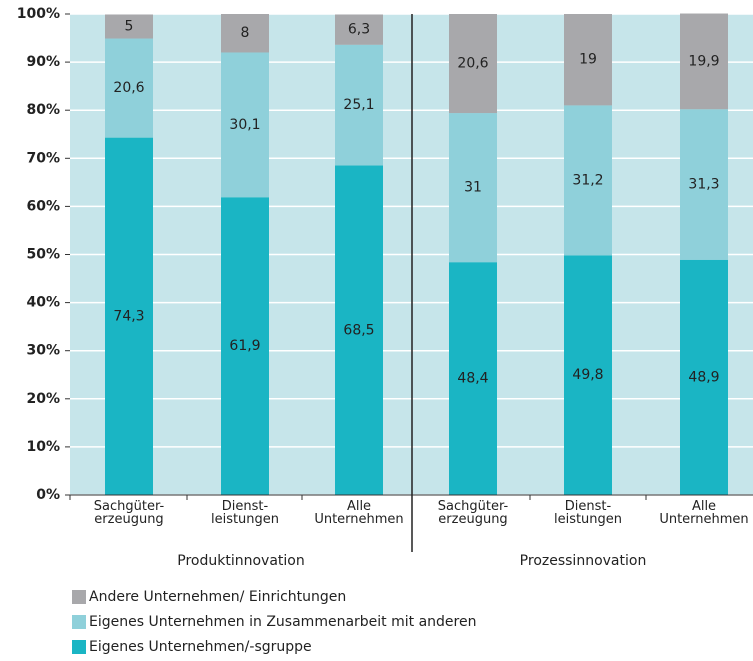  Describe the element at coordinates (43, 158) in the screenshot. I see `y-tick-label: 70%` at that location.